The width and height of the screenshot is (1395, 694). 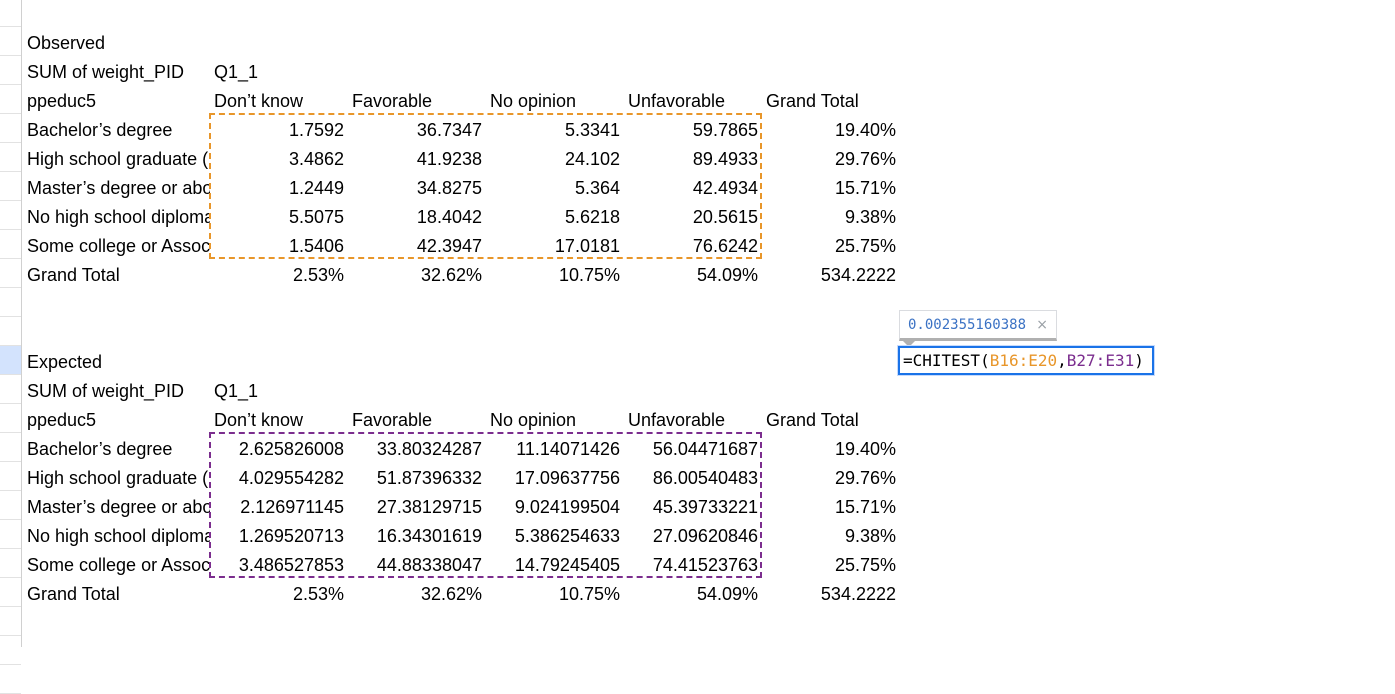 What do you see at coordinates (291, 478) in the screenshot?
I see `expected-value-cell: 4.029554282` at bounding box center [291, 478].